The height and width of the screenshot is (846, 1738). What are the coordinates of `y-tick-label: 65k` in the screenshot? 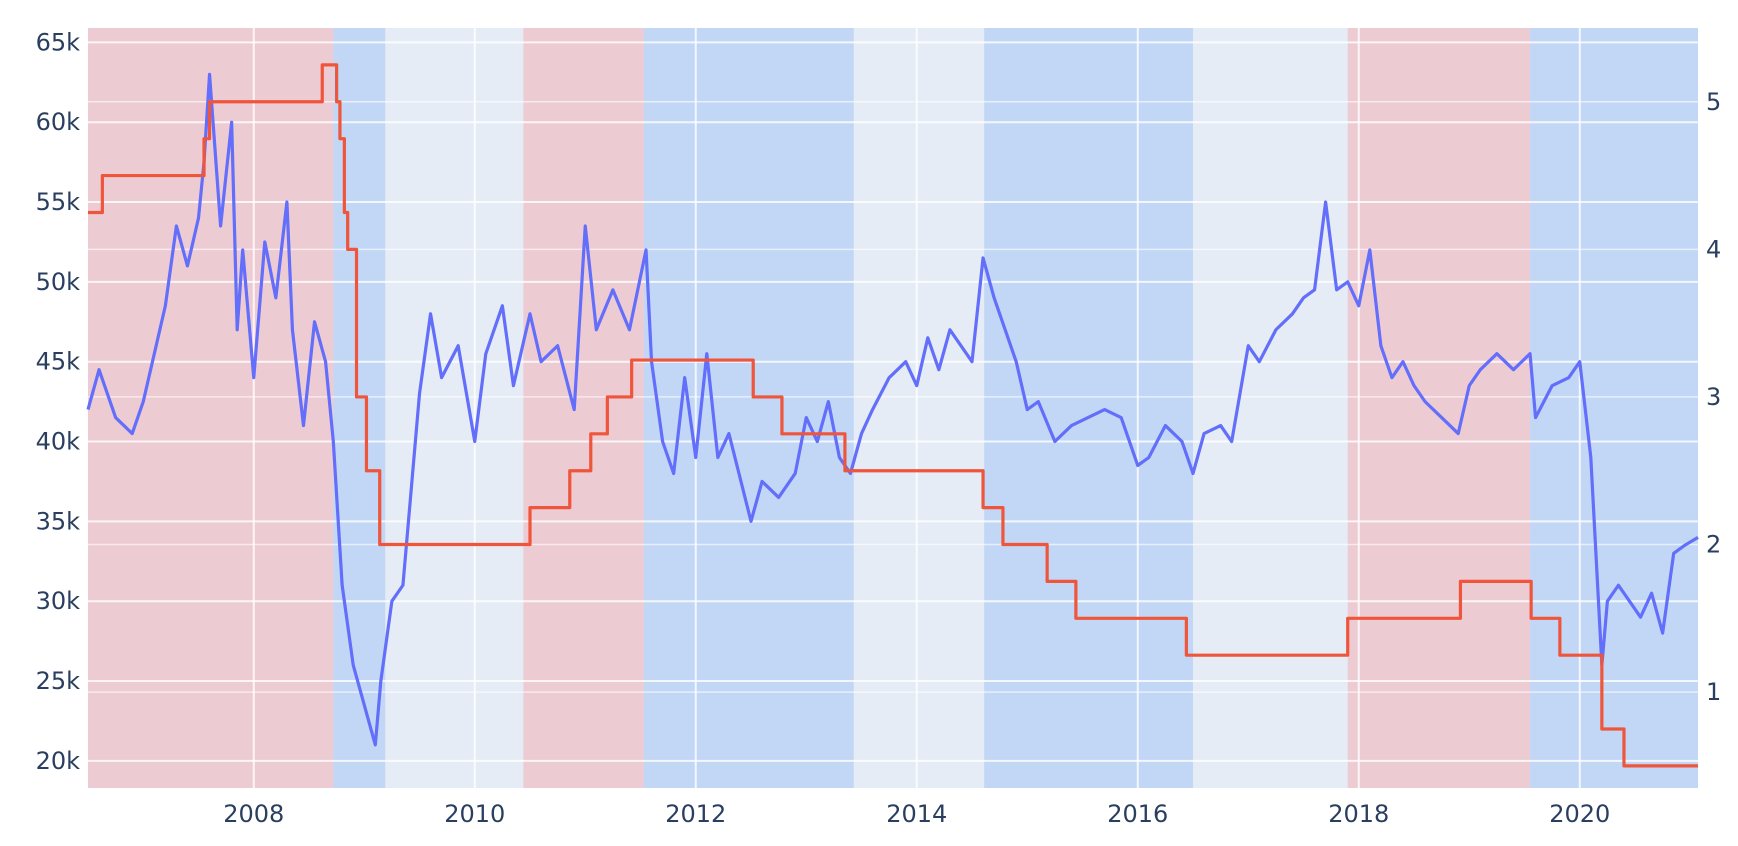 It's located at (58, 42).